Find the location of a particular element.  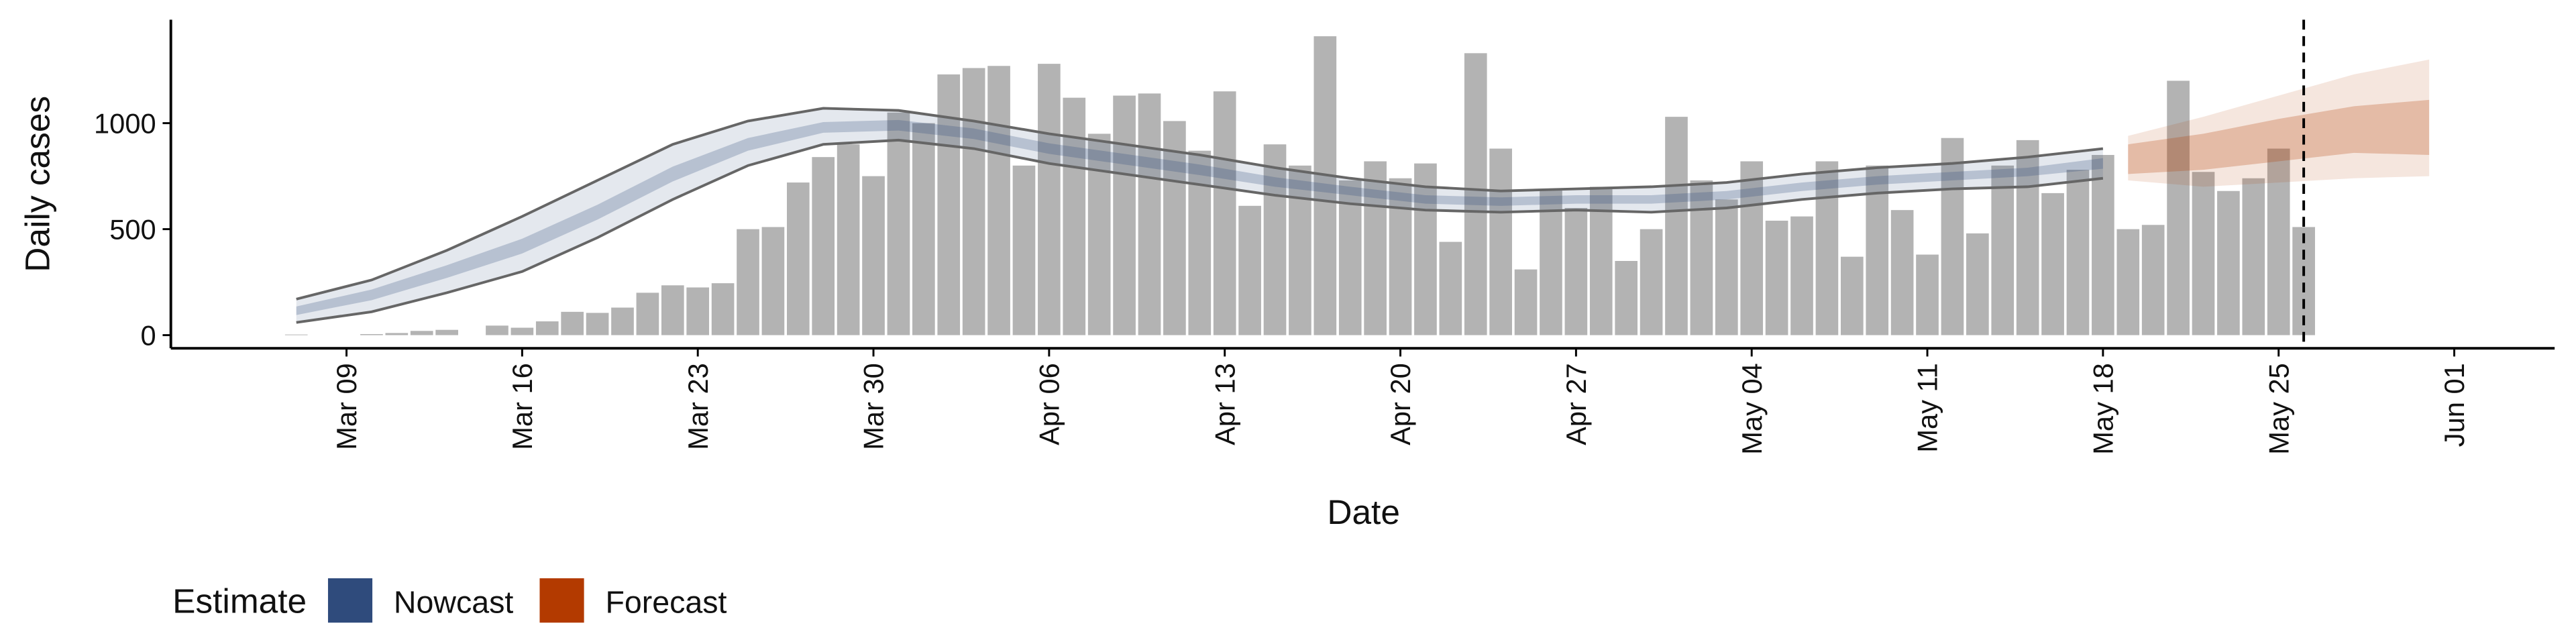

y-tick-label: 1000 is located at coordinates (125, 123).